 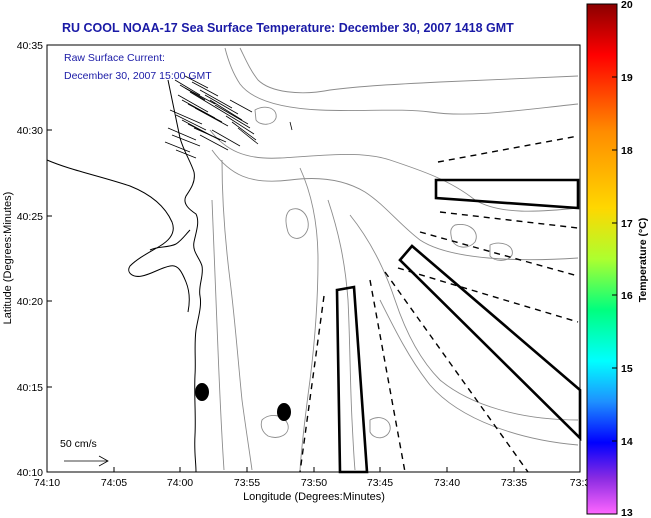 What do you see at coordinates (627, 5) in the screenshot?
I see `colorbar-tick-label: 20` at bounding box center [627, 5].